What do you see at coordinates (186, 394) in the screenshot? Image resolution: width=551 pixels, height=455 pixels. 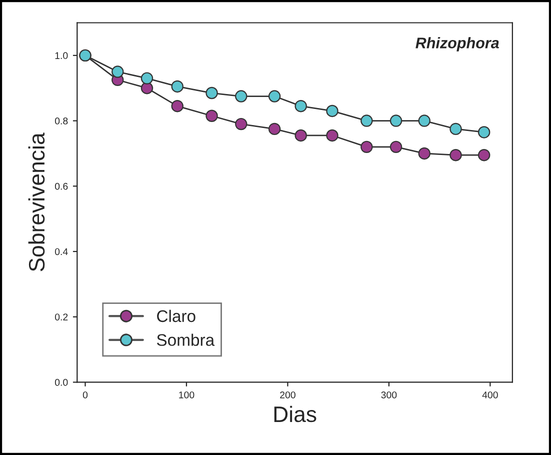 I see `x-tick-label: 100` at bounding box center [186, 394].